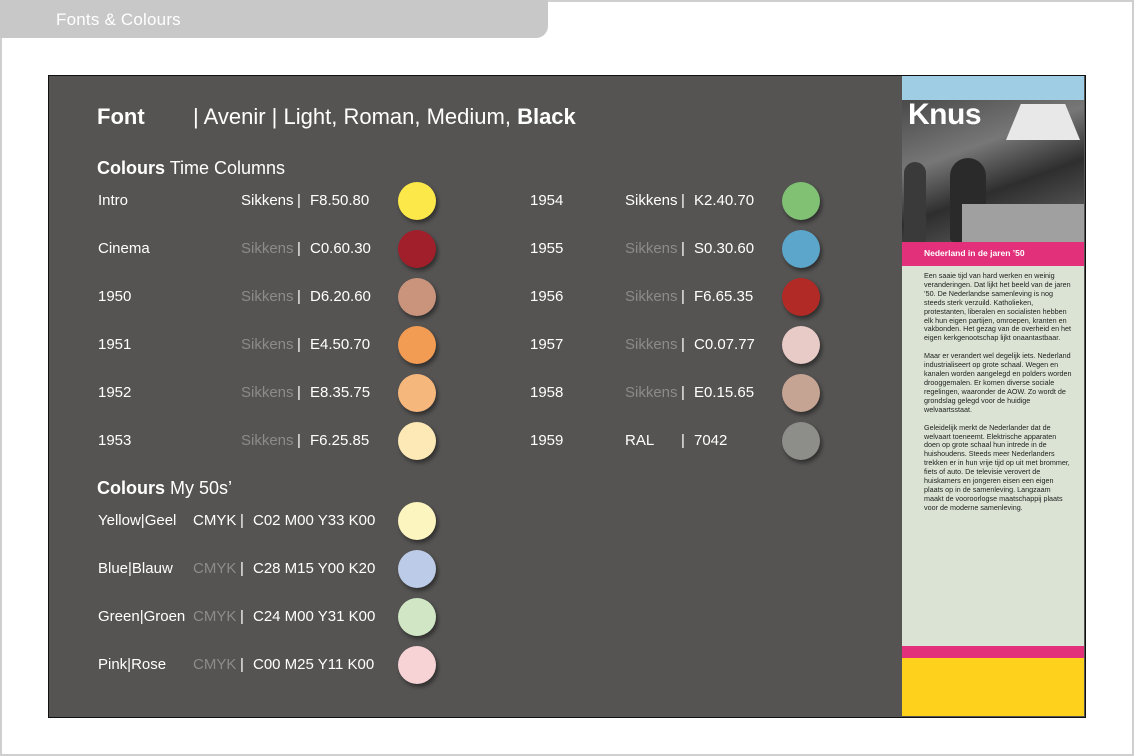  Describe the element at coordinates (340, 200) in the screenshot. I see `colour-code: F8.50.80` at that location.